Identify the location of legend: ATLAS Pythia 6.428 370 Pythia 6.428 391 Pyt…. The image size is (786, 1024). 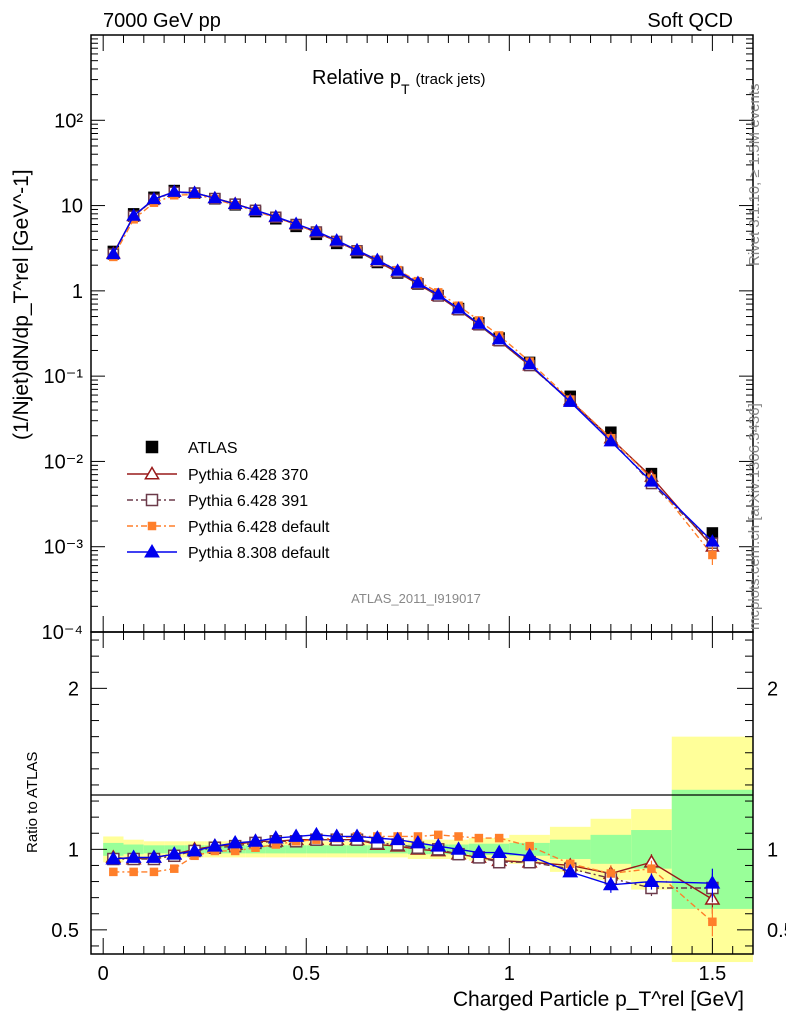
(228, 501).